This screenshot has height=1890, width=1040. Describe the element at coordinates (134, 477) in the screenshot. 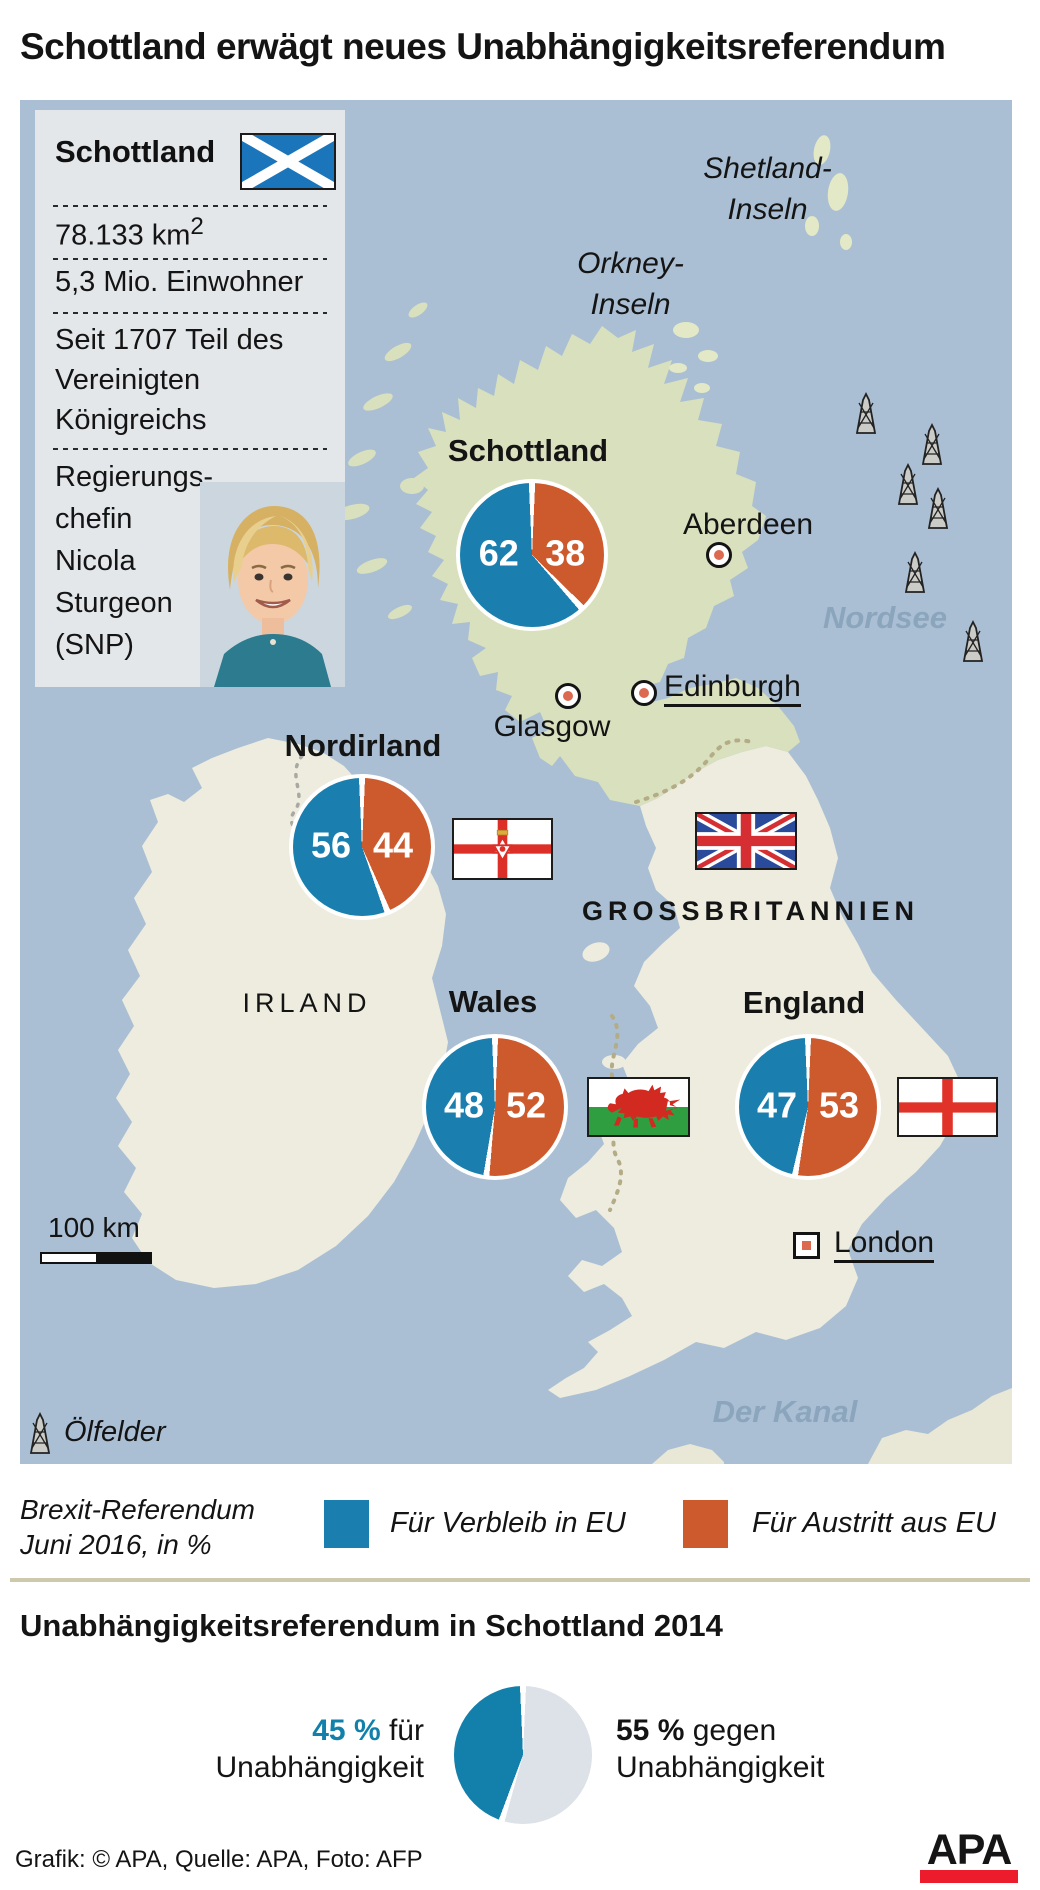

I see `leader-line: Regierungs-` at that location.